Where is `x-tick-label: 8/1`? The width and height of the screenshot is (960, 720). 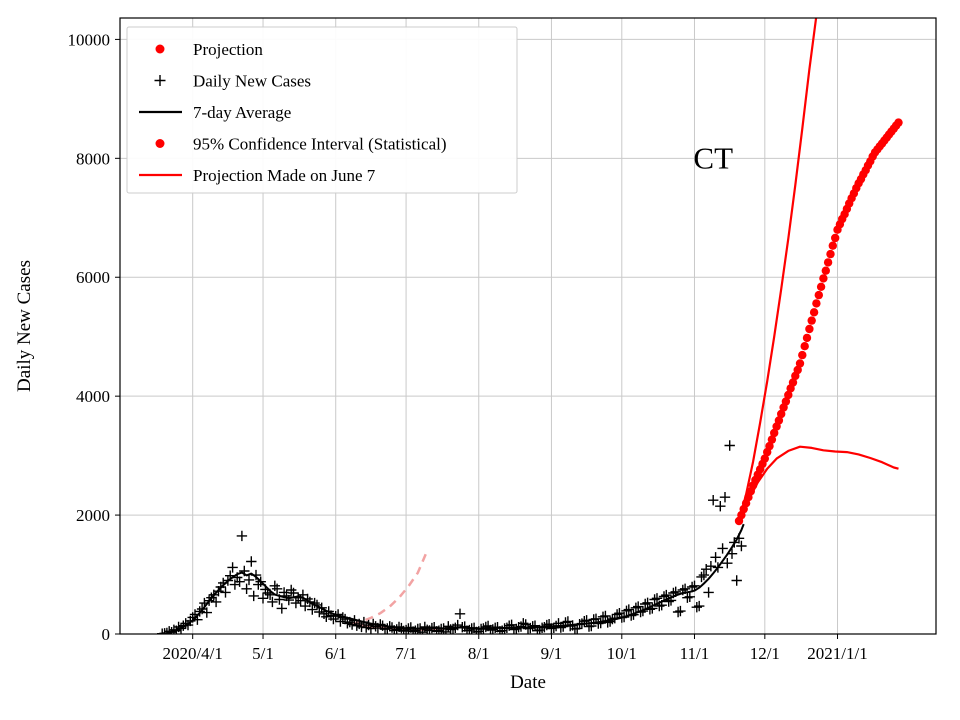 x-tick-label: 8/1 is located at coordinates (479, 653).